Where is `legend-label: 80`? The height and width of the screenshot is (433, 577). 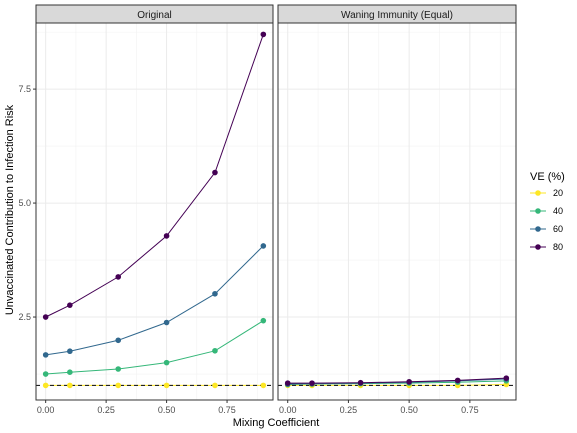
legend-label: 80 is located at coordinates (558, 247).